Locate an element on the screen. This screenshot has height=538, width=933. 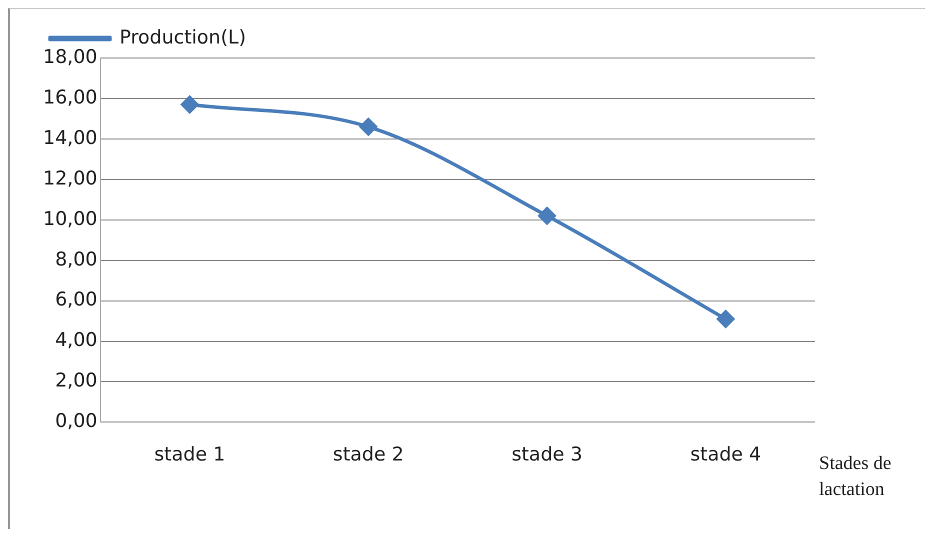
y-tick-label: 4,00 is located at coordinates (76, 340).